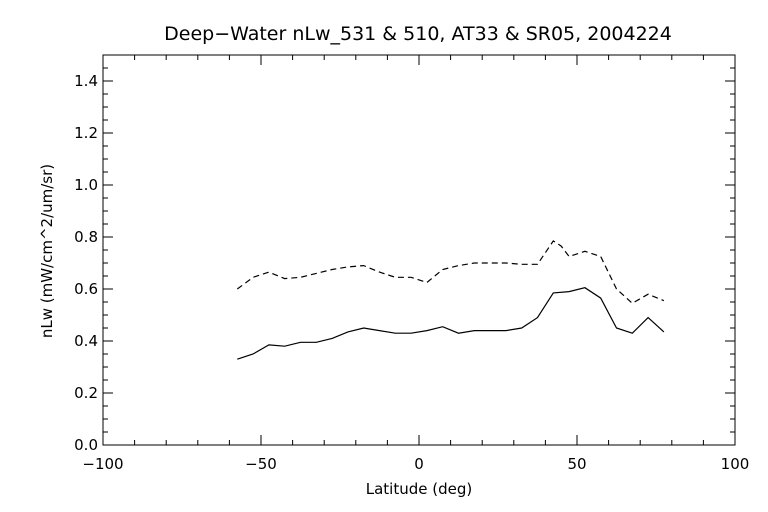 Image resolution: width=768 pixels, height=512 pixels. Describe the element at coordinates (261, 464) in the screenshot. I see `x-tick-label: −50` at that location.